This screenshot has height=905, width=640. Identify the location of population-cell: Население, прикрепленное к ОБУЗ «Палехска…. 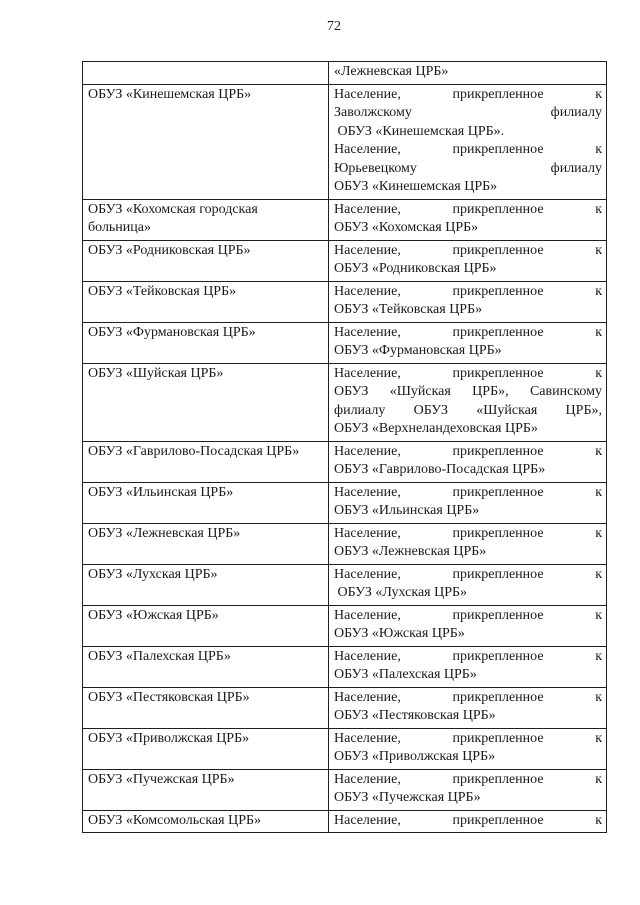
(467, 666).